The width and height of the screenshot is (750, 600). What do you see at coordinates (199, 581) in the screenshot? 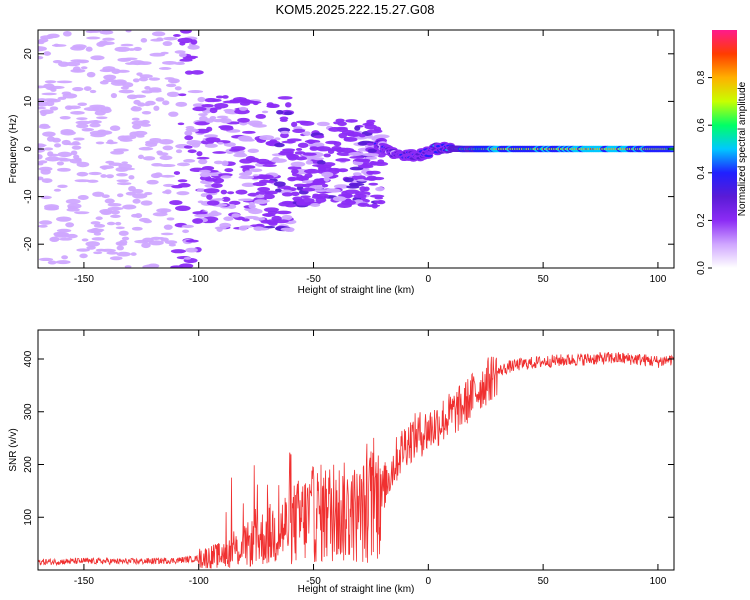
I see `snr-x-tick-label: -100` at bounding box center [199, 581].